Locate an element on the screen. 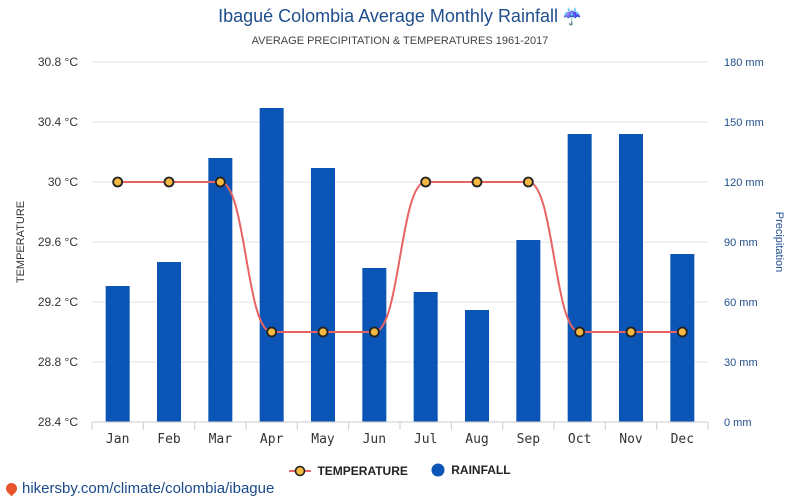 This screenshot has width=800, height=500. left-tick-label: 30.4 °C is located at coordinates (58, 122).